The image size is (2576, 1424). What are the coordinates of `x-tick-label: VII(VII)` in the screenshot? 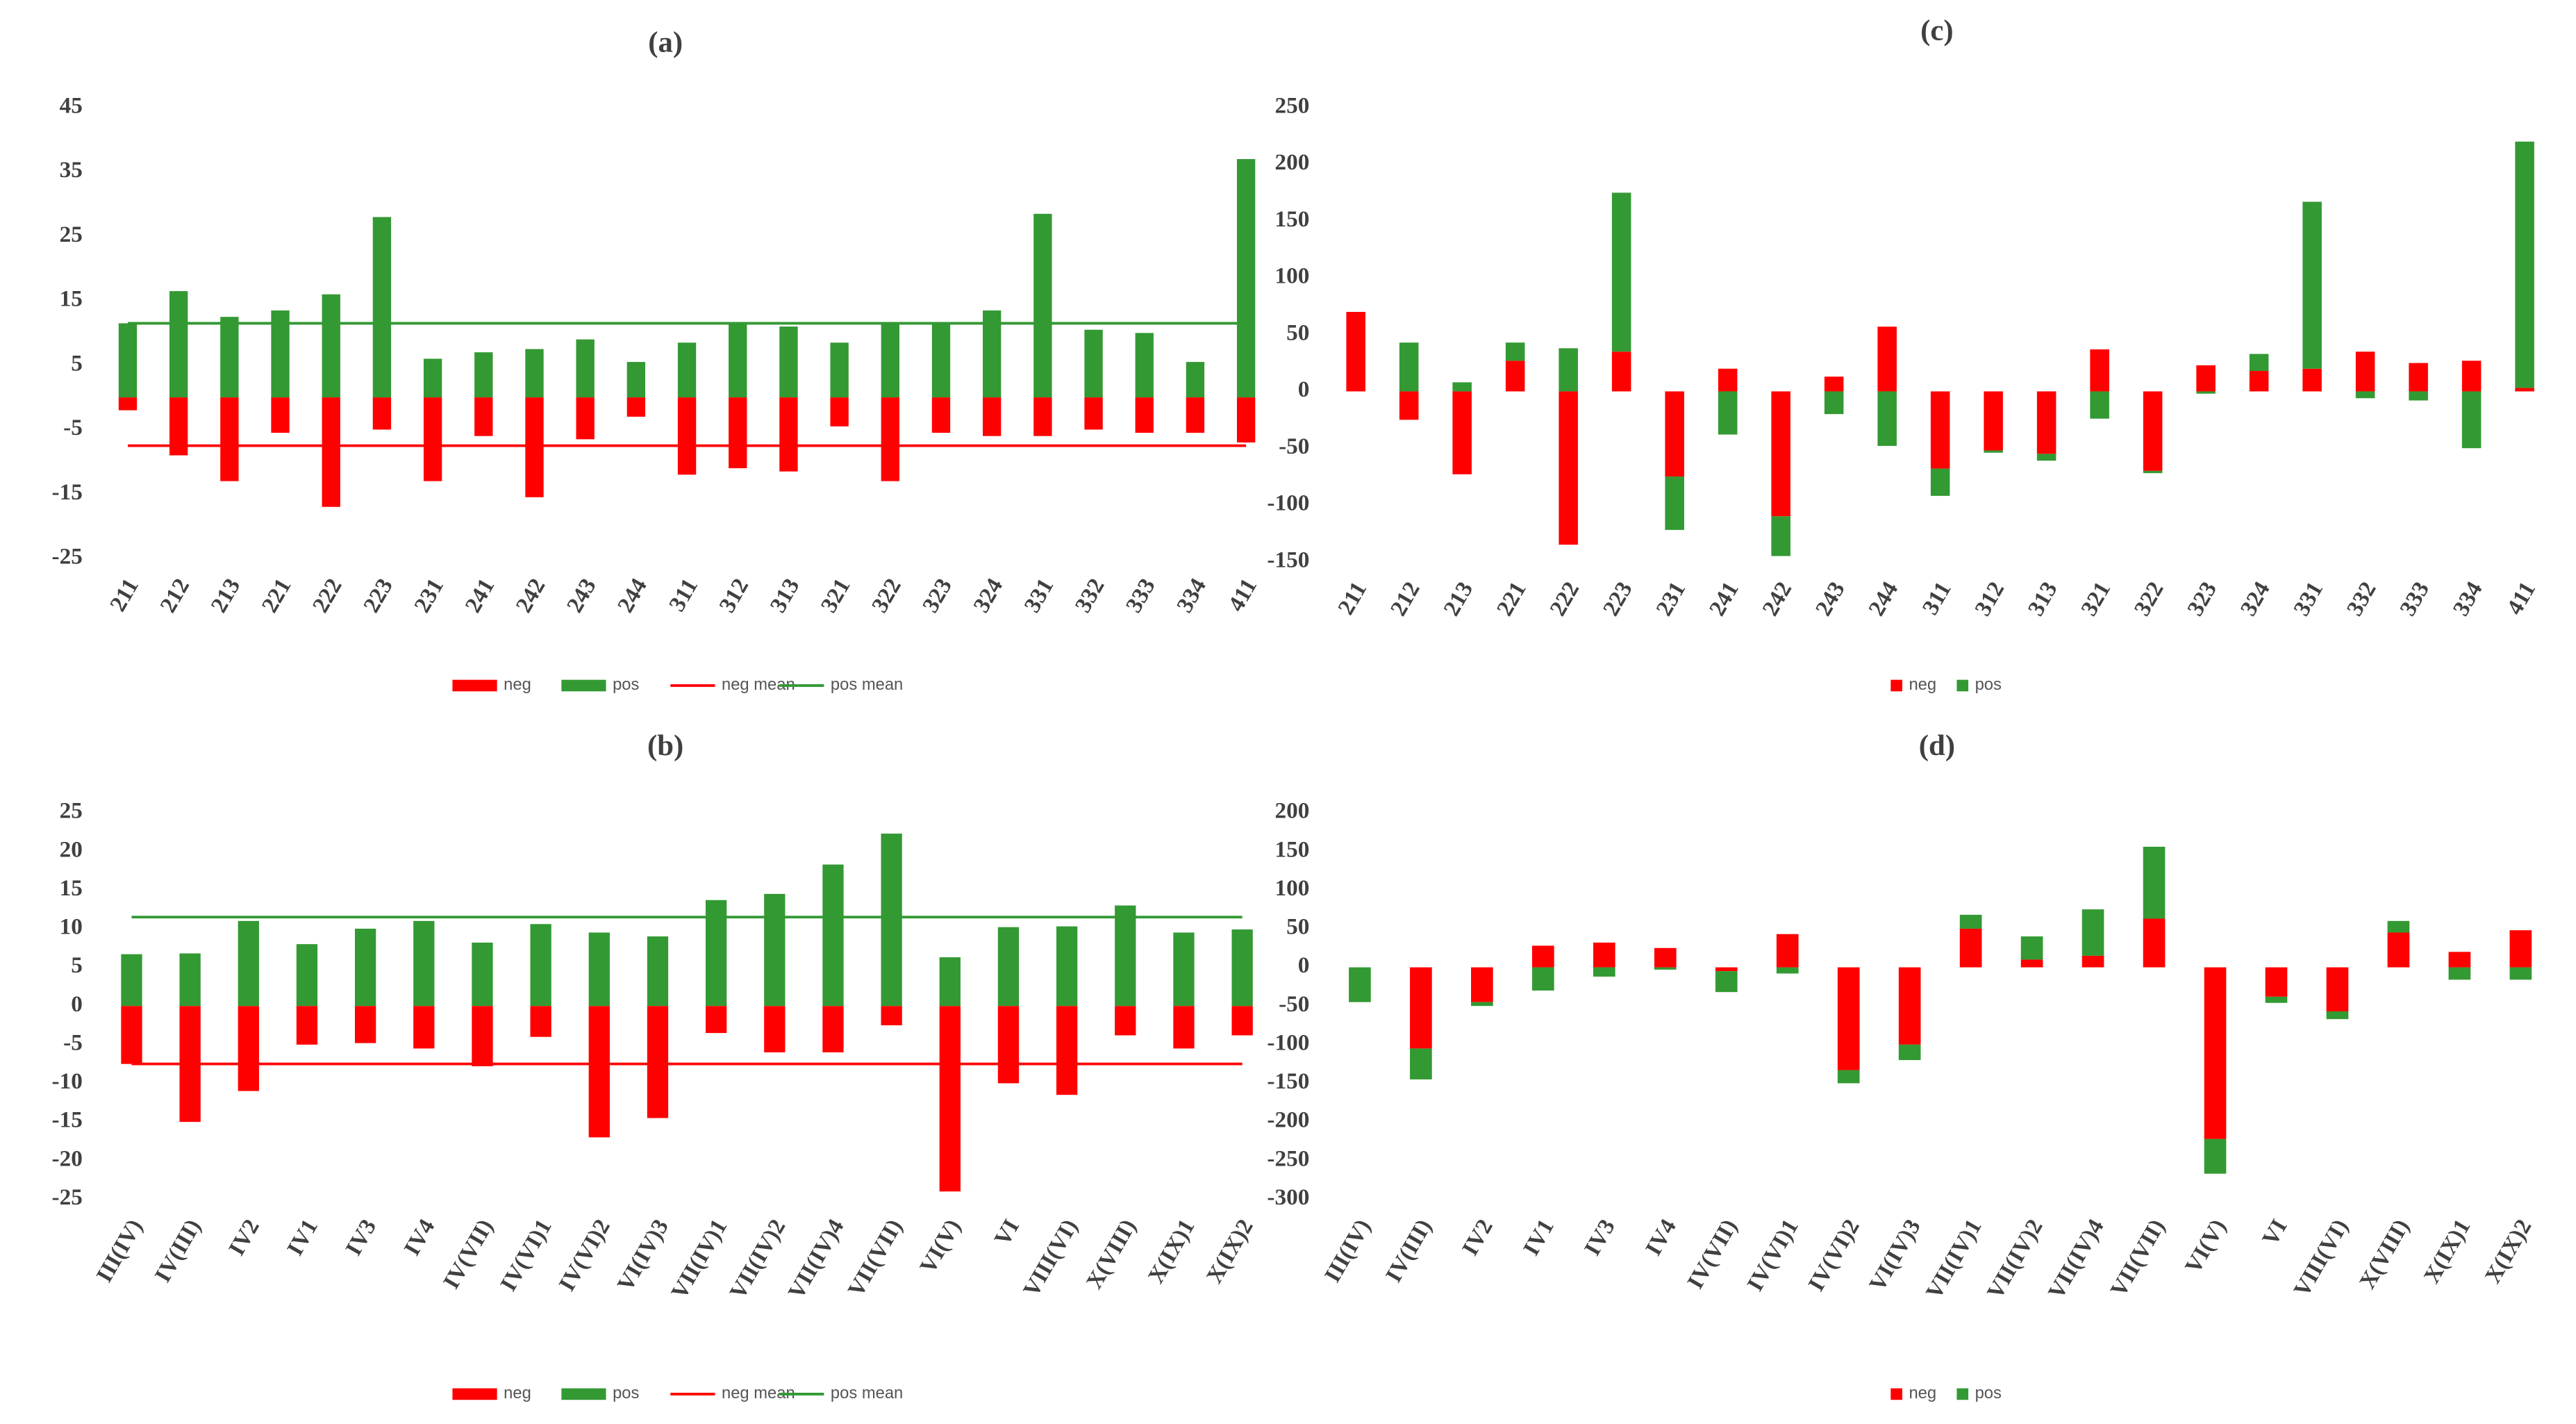 It's located at (2138, 1258).